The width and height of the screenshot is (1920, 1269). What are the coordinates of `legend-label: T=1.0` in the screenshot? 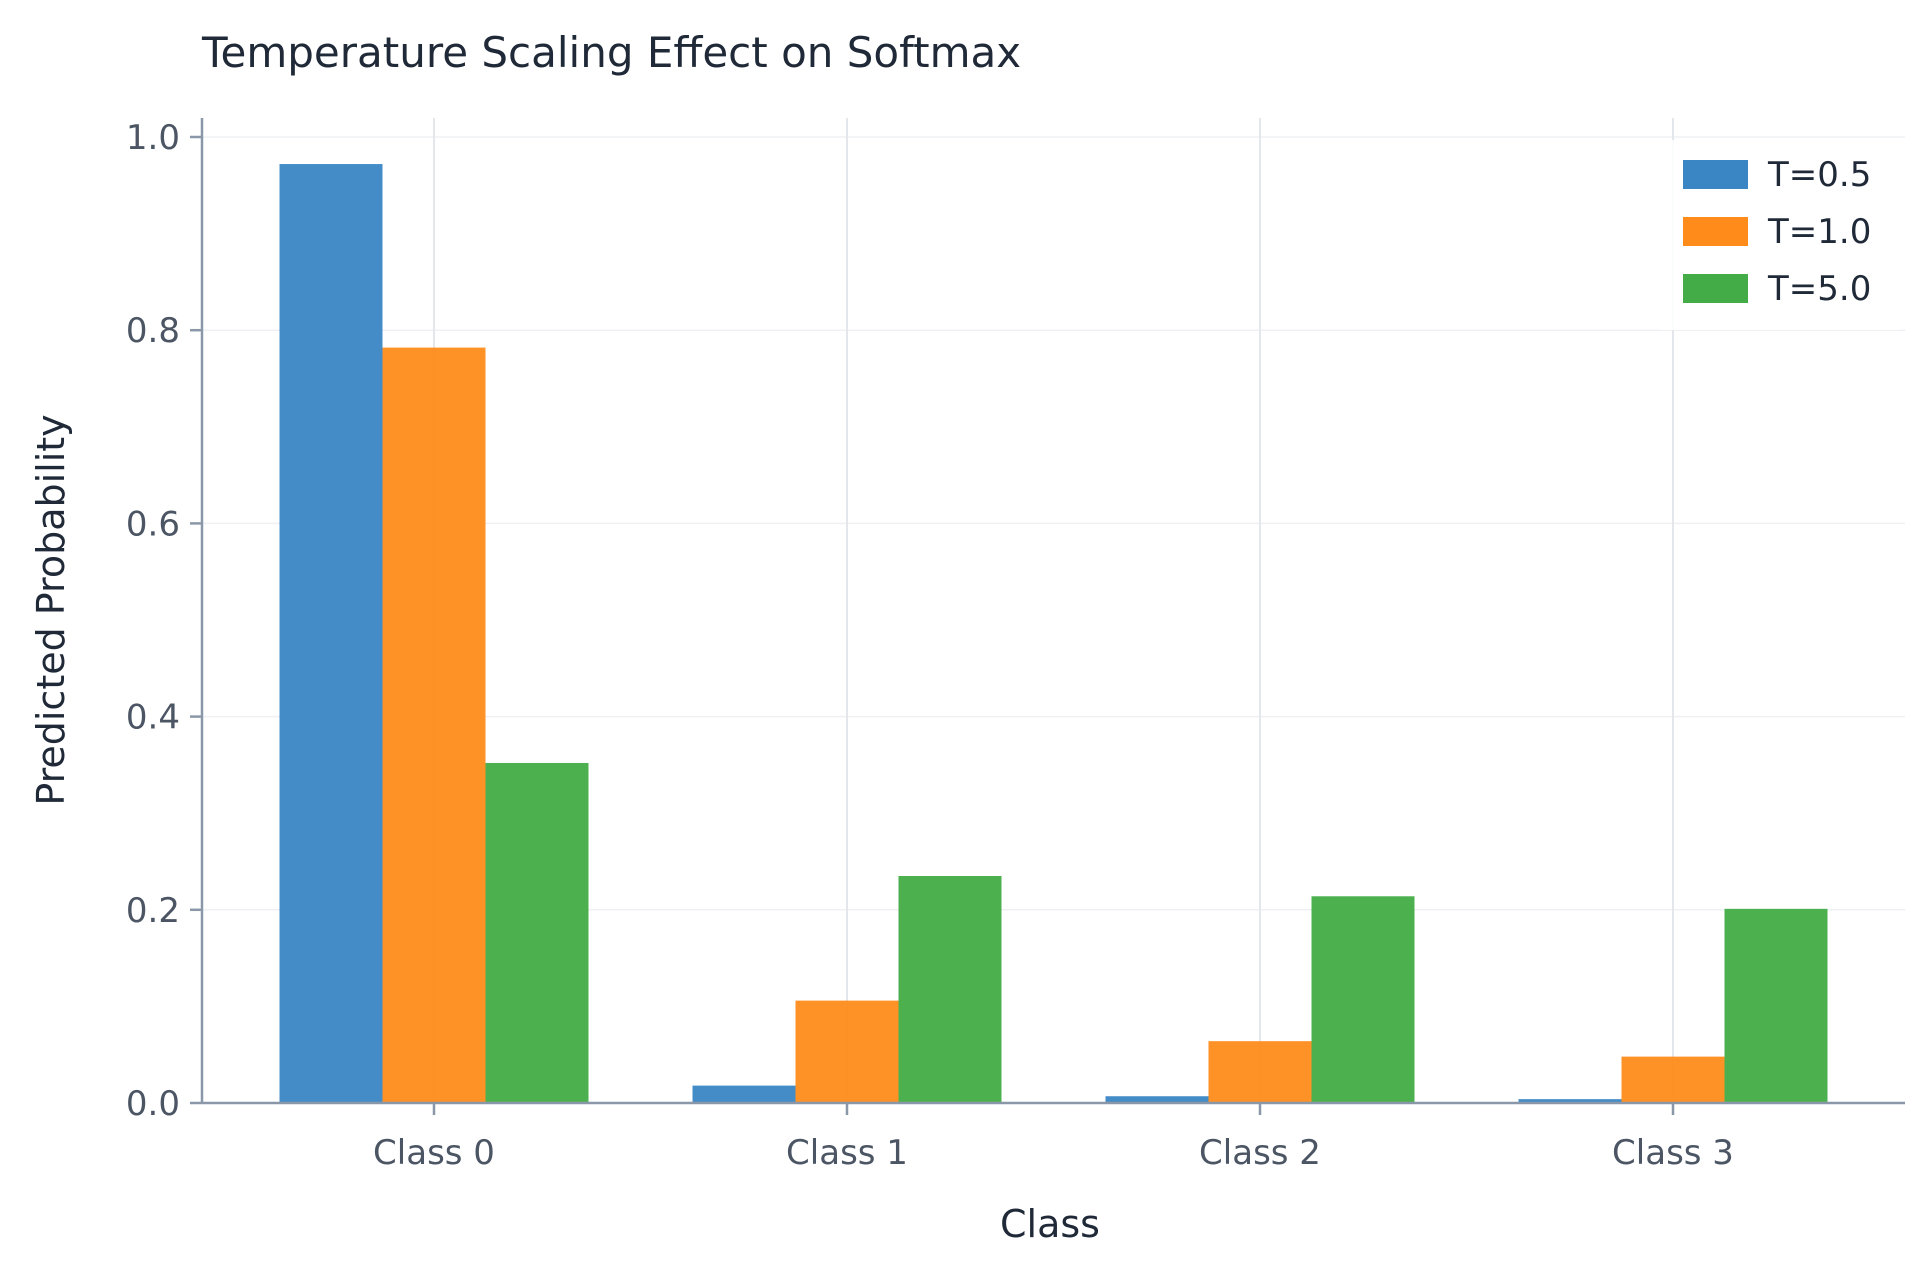 It's located at (1819, 232).